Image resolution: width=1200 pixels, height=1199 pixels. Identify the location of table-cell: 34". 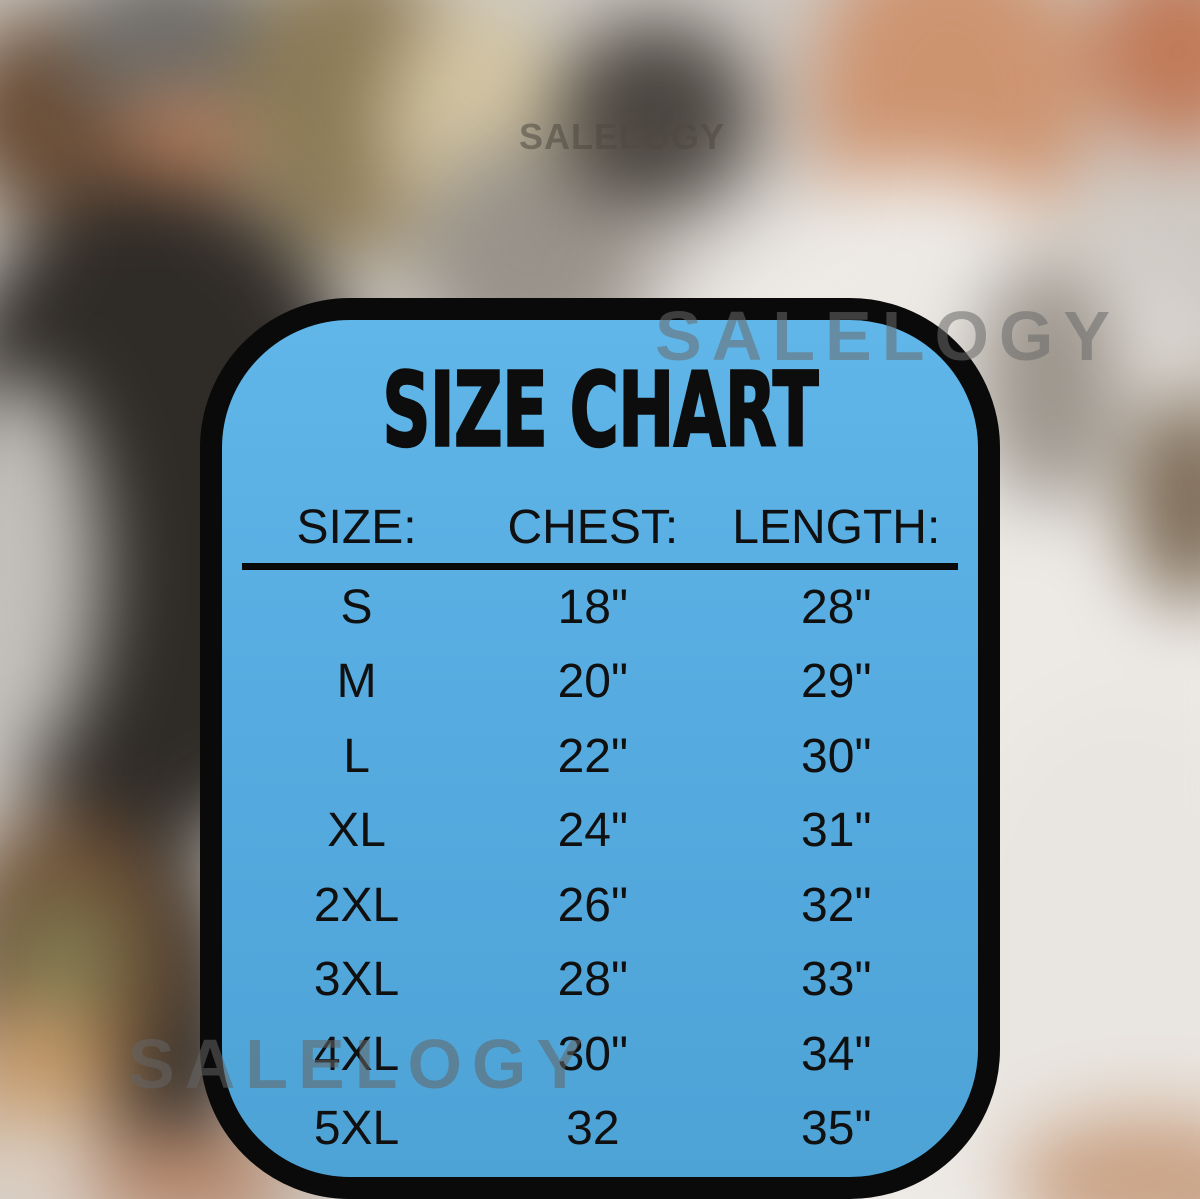
(836, 1054).